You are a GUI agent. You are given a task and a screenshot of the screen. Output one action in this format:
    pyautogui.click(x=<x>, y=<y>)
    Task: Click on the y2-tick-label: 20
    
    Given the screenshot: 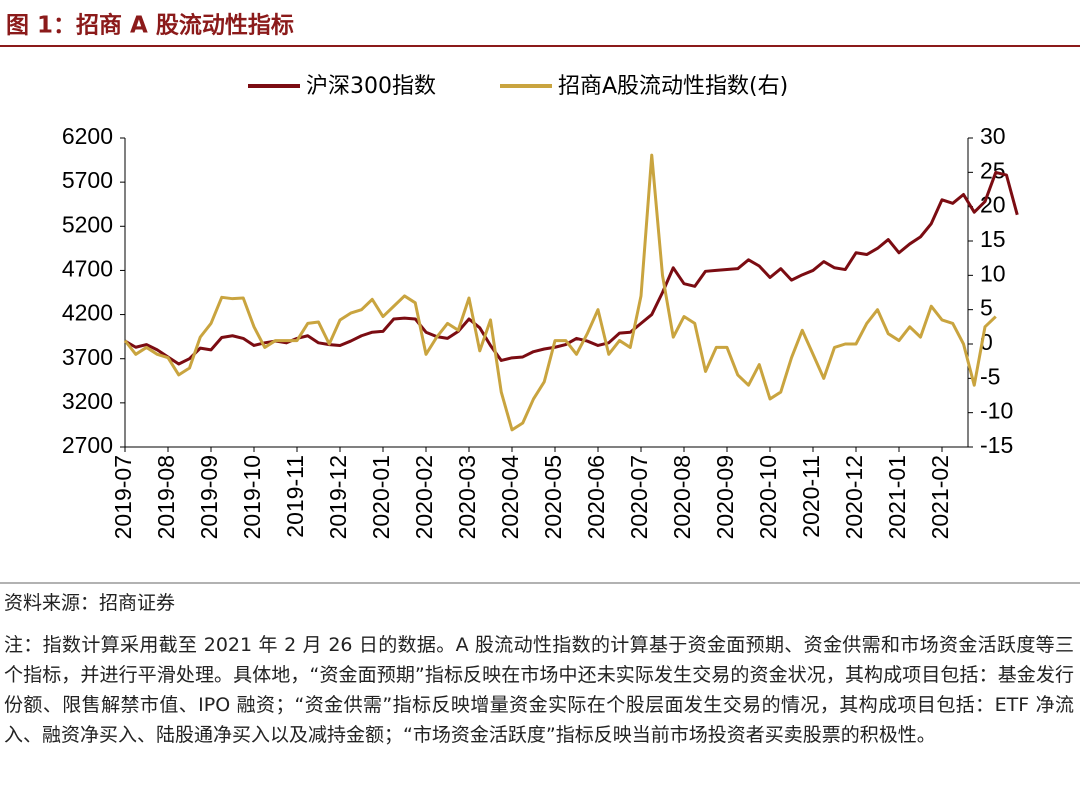 What is the action you would take?
    pyautogui.click(x=993, y=205)
    